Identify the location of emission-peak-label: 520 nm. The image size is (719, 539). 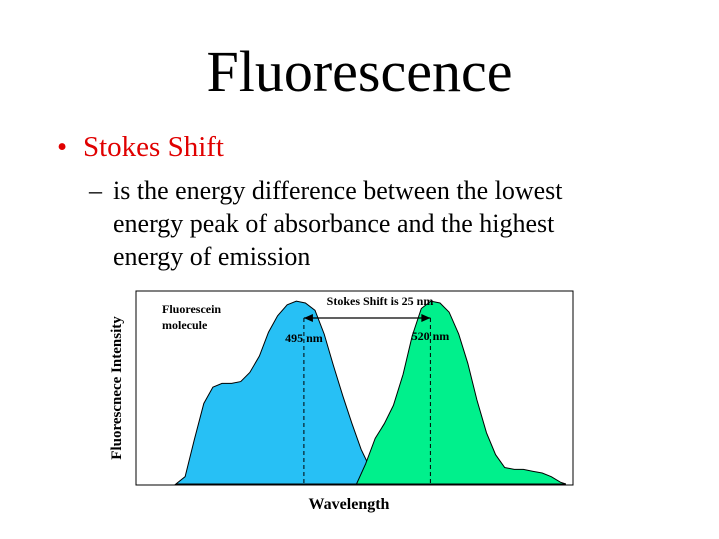
(431, 336).